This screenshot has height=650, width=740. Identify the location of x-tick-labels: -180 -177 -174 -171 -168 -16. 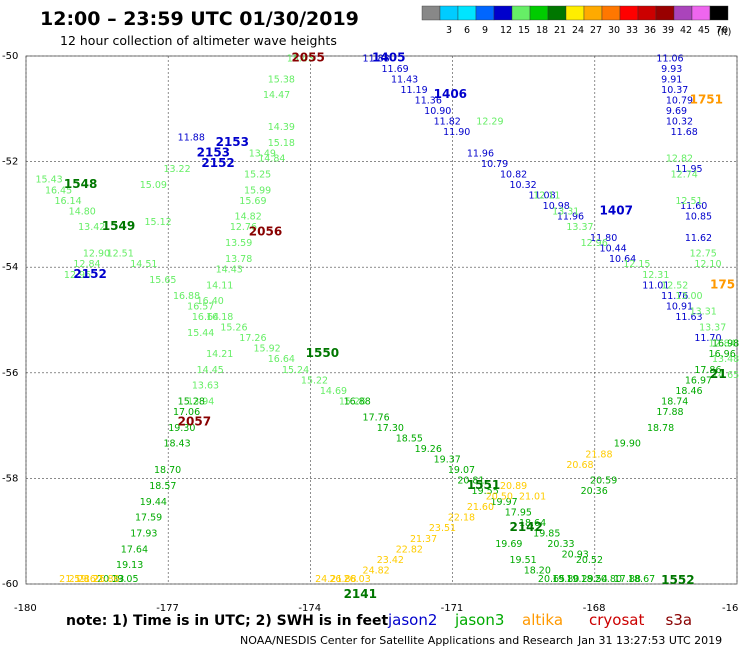
(376, 608).